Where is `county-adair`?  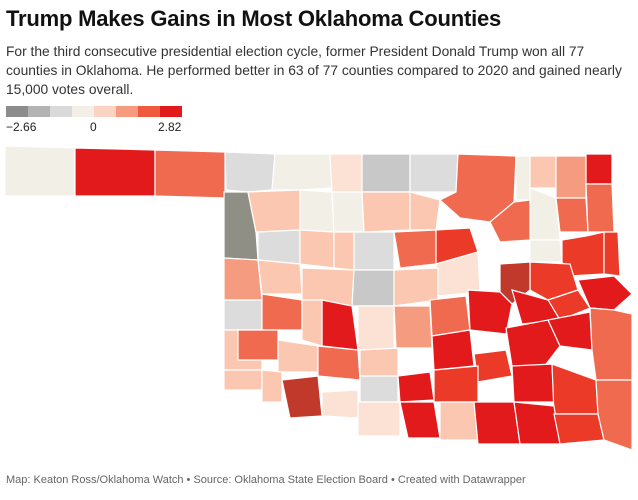
county-adair is located at coordinates (612, 254).